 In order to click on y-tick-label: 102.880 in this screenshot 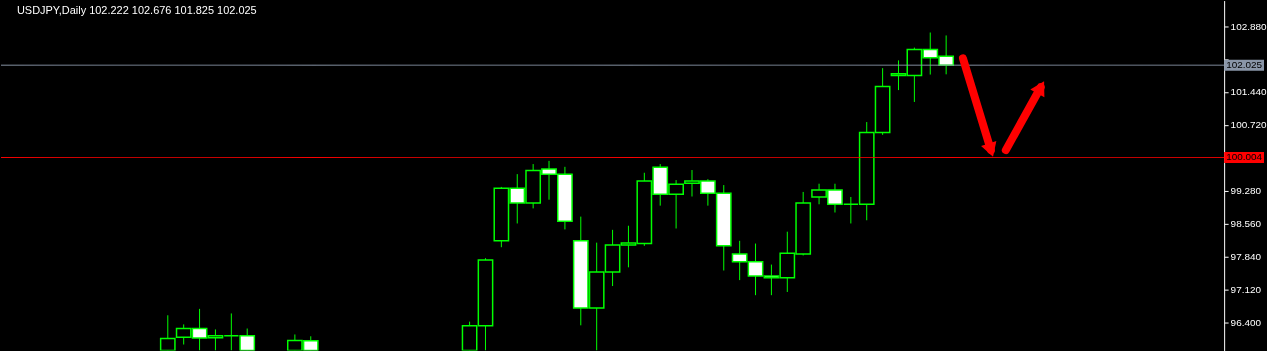, I will do `click(1248, 26)`.